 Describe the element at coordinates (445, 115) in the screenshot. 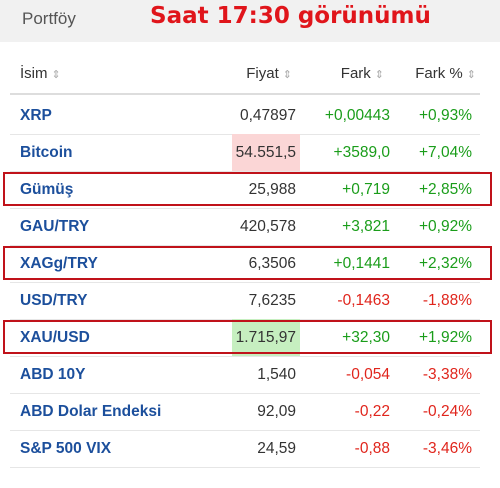

I see `change-percent-value: +0,93%` at that location.